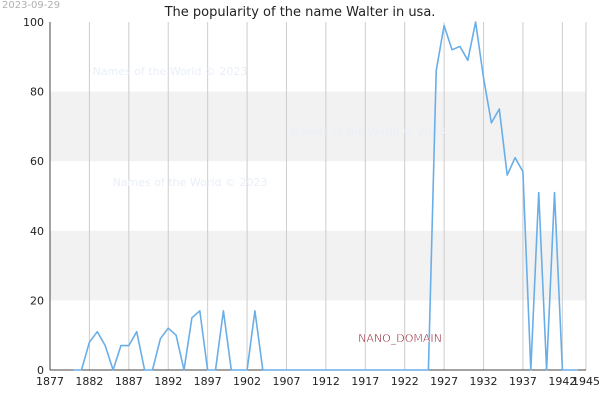 The height and width of the screenshot is (404, 600). I want to click on x-tick-label: 1932, so click(484, 381).